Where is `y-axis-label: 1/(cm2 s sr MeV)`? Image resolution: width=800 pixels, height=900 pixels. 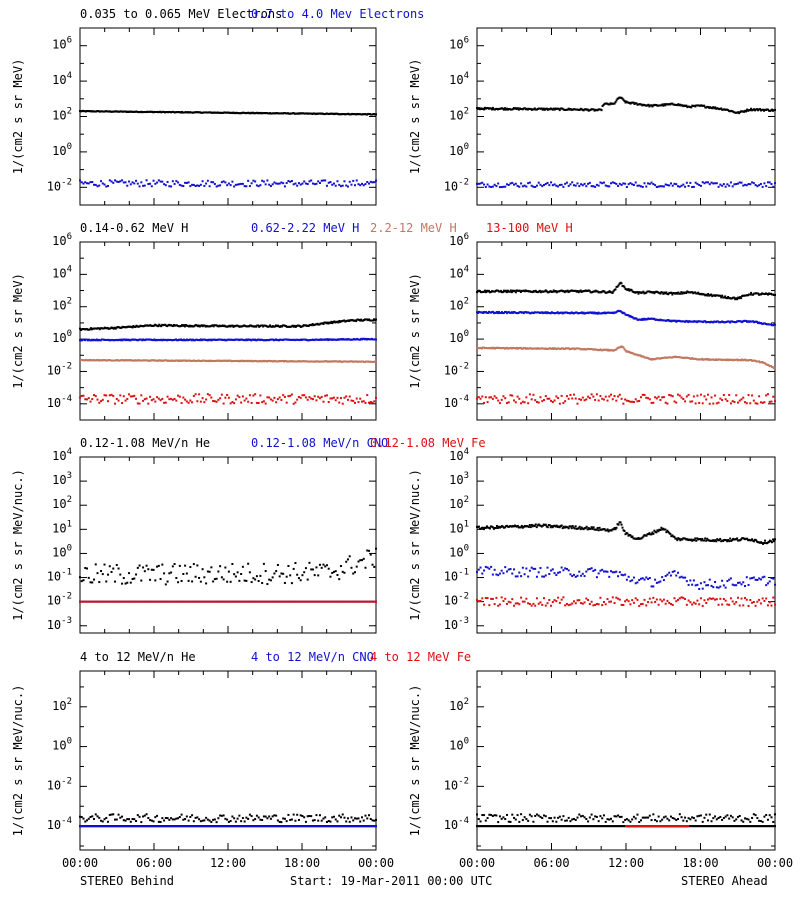 y-axis-label: 1/(cm2 s sr MeV) is located at coordinates (415, 331).